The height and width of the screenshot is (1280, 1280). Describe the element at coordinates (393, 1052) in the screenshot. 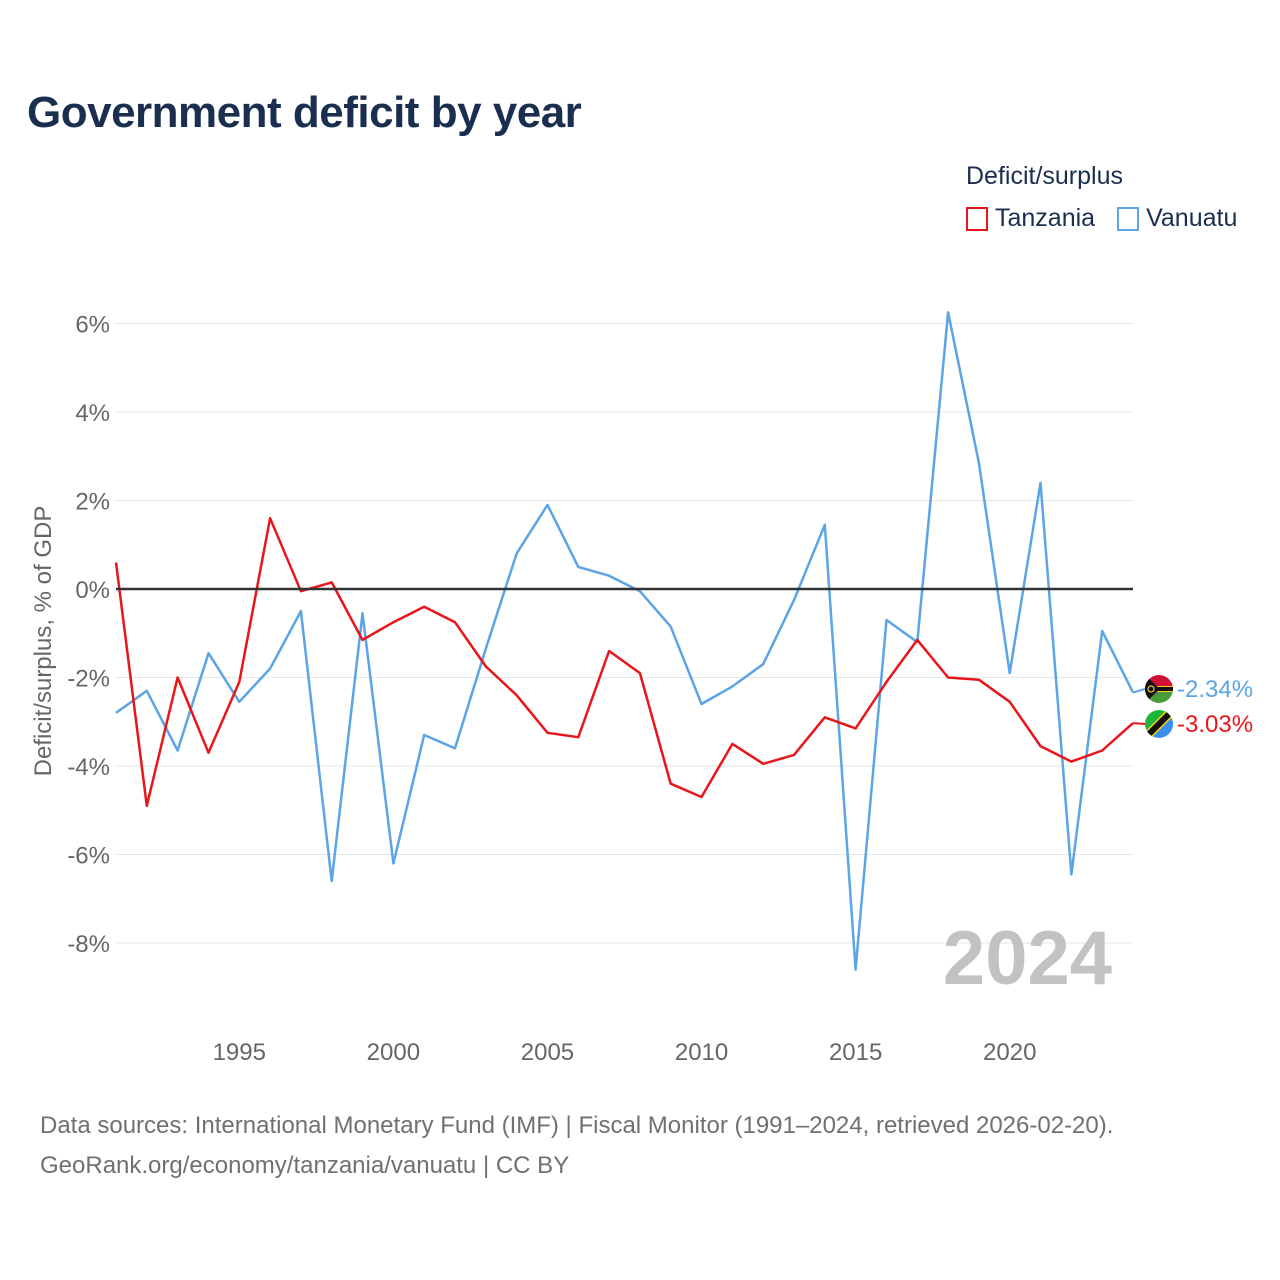

I see `x-tick-label: 2000` at that location.